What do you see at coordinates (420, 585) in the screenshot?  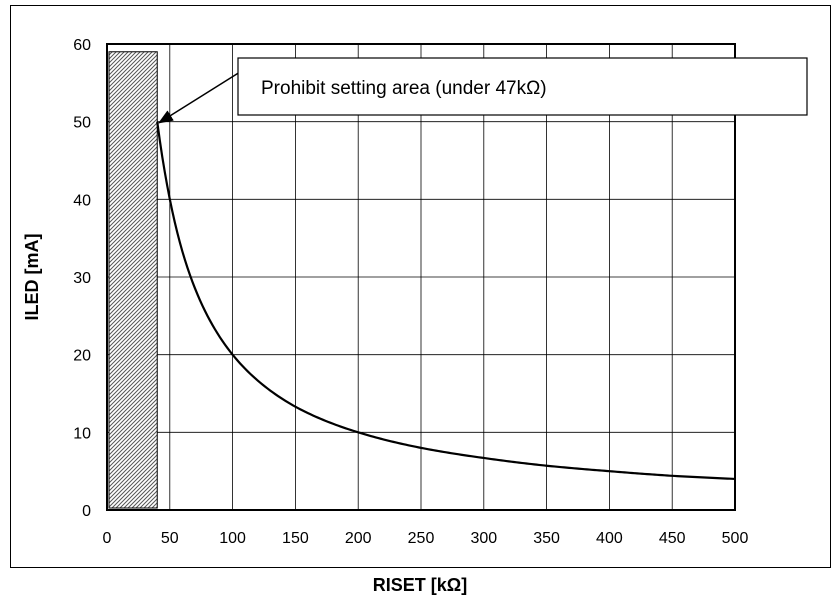 I see `x-axis-title: RISET [kΩ]` at bounding box center [420, 585].